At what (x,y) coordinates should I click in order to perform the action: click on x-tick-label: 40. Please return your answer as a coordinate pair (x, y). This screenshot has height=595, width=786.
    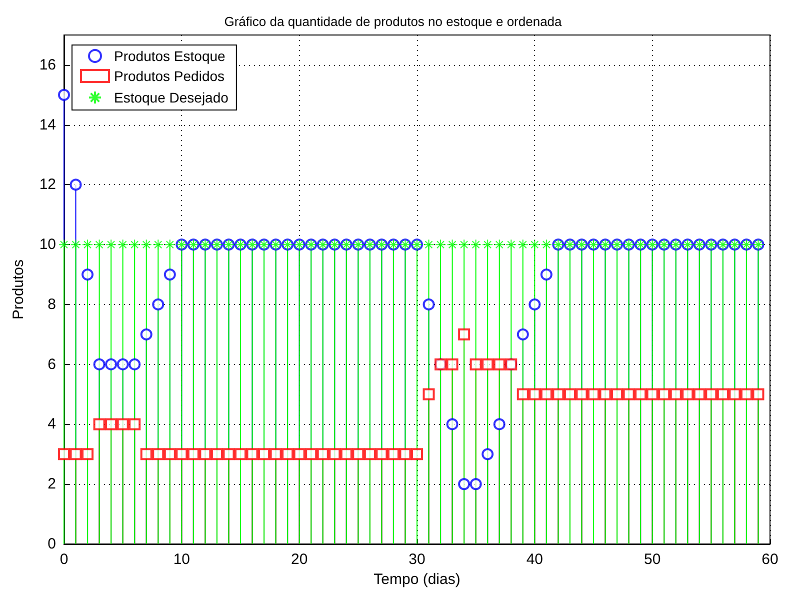
    Looking at the image, I should click on (535, 559).